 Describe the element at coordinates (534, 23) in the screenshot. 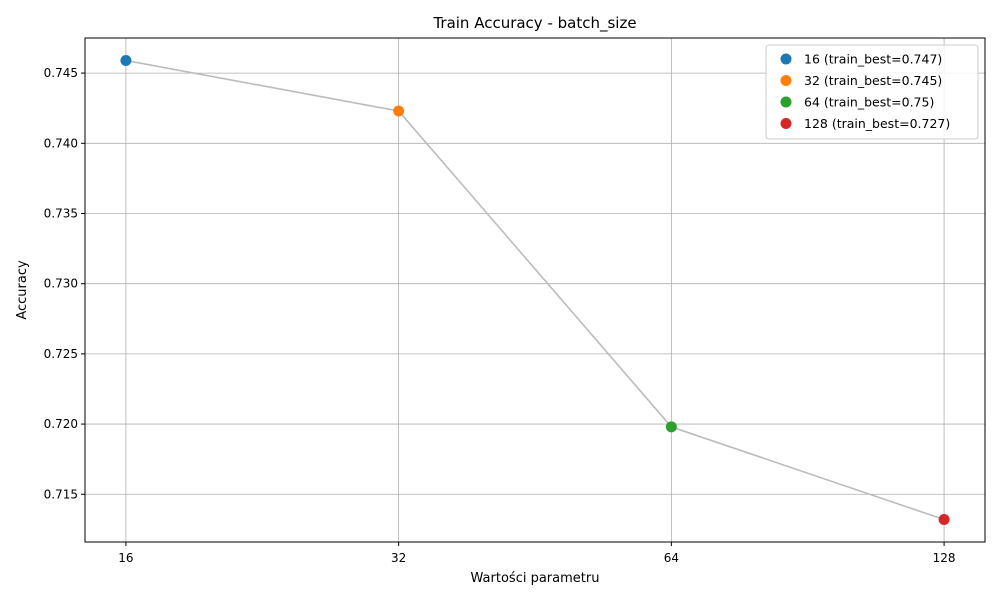

I see `chart-title: Train Accuracy - batch_size` at that location.